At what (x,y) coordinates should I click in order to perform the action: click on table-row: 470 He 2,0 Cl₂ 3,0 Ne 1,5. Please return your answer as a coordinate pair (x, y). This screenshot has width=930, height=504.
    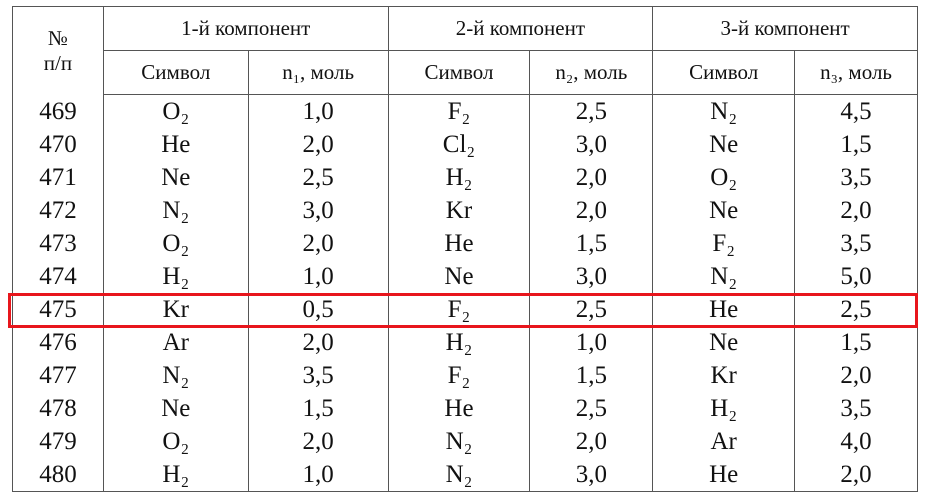
    Looking at the image, I should click on (465, 144).